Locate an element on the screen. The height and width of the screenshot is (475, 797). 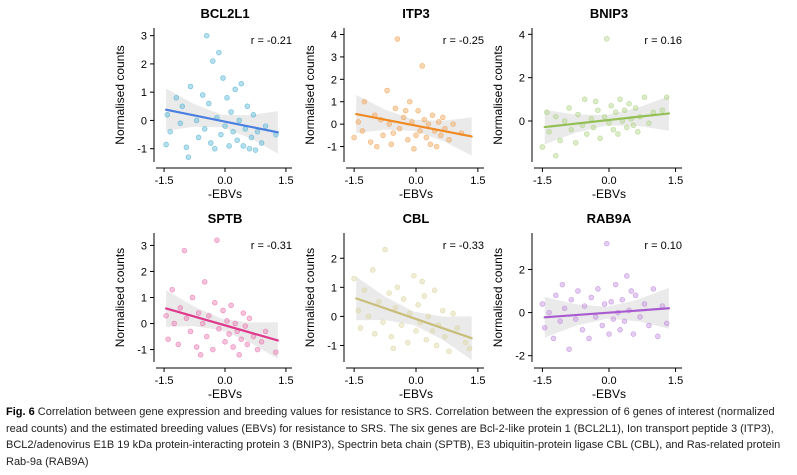
y-axis-label: Normalised counts is located at coordinates (310, 297).